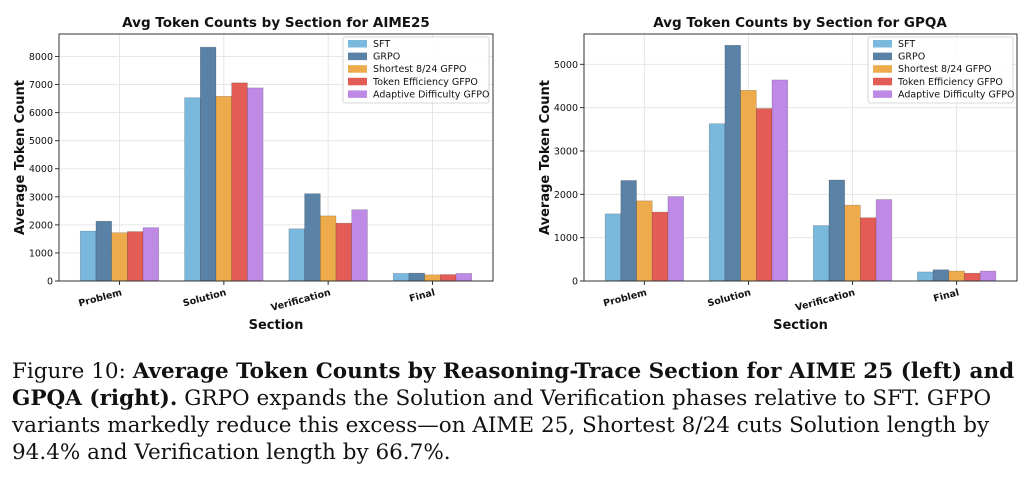 The height and width of the screenshot is (480, 1032). Describe the element at coordinates (223, 189) in the screenshot. I see `chart1-bar-shortest-8-24-gfpo-solution` at that location.